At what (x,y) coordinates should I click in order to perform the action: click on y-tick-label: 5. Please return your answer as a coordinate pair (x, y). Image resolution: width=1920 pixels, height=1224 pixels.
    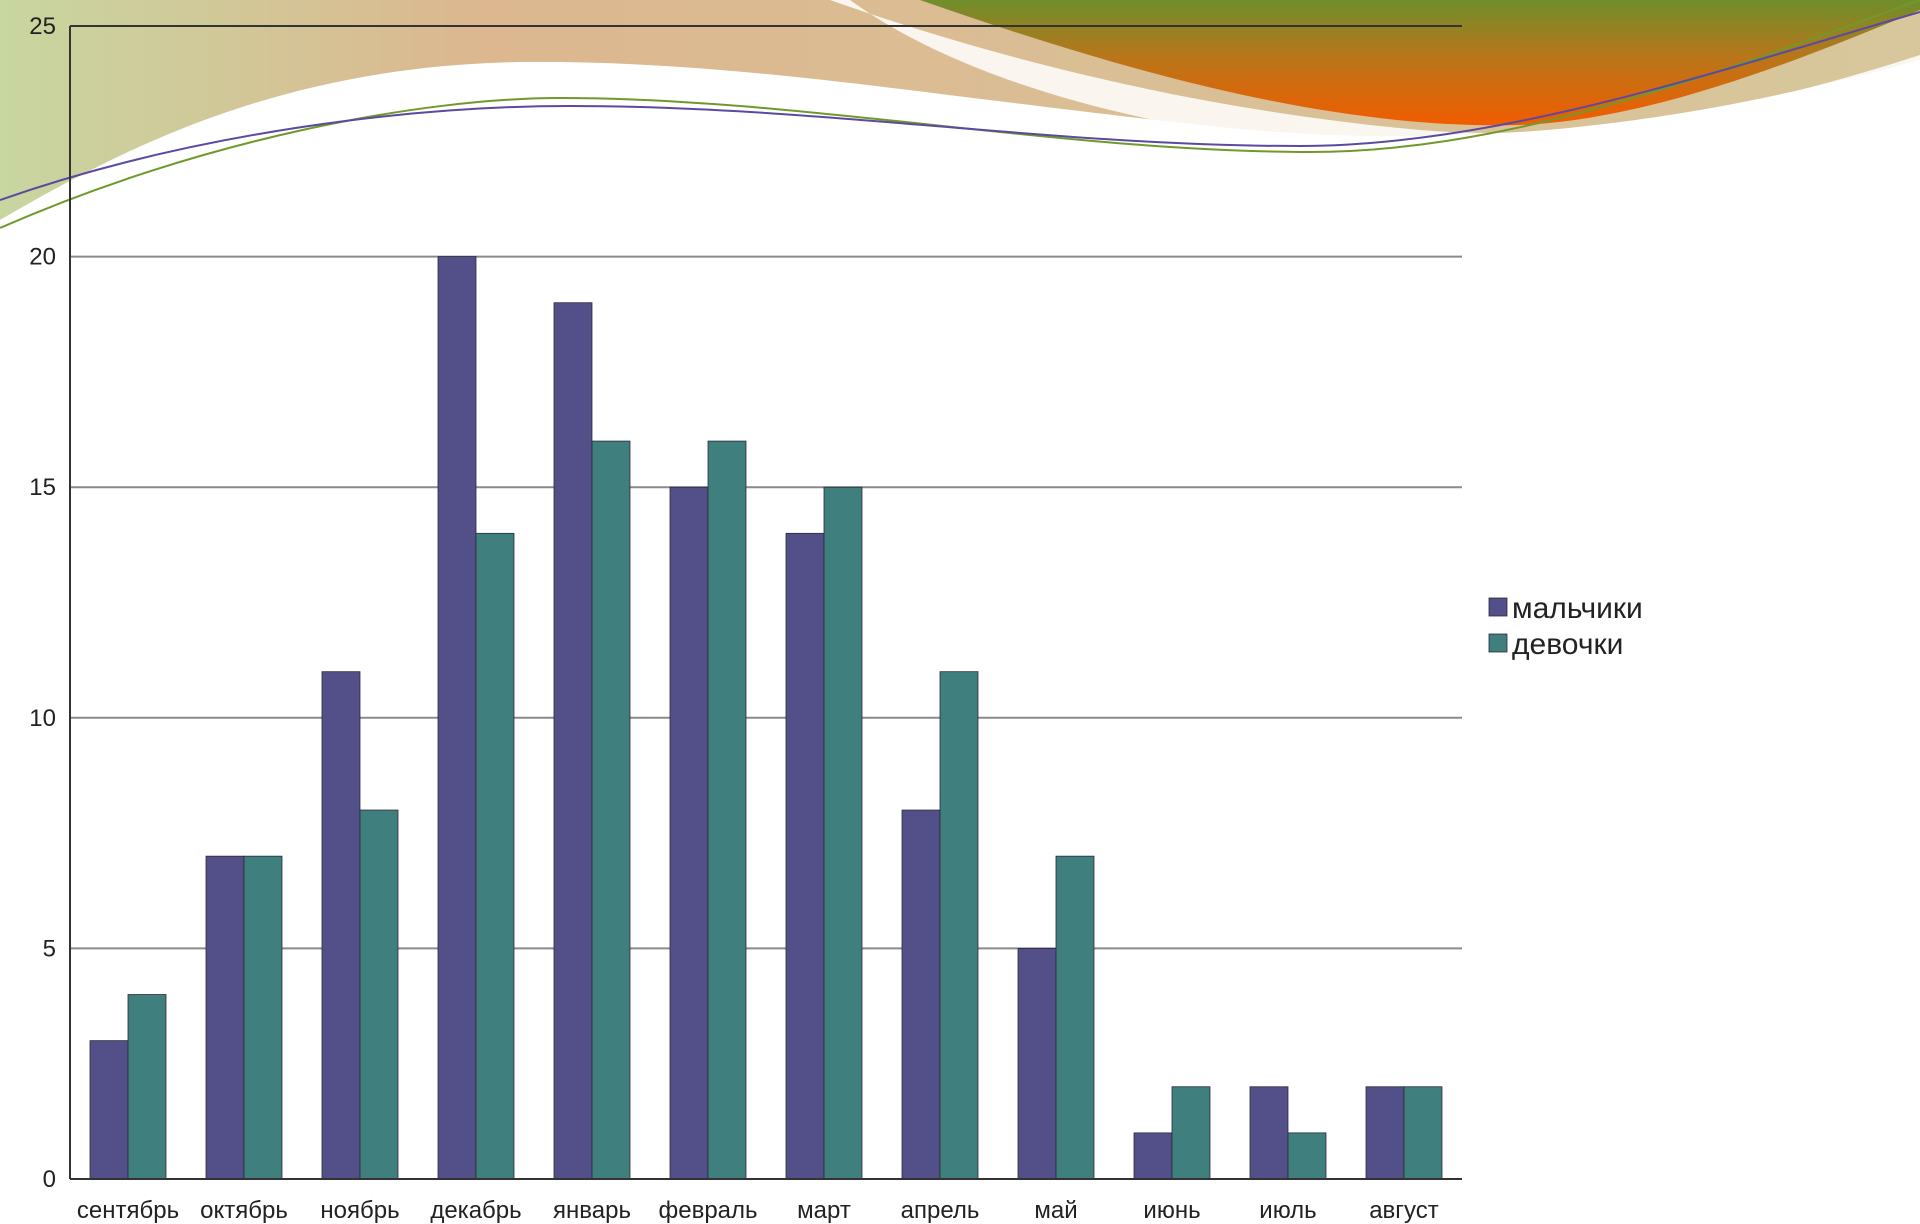
    Looking at the image, I should click on (49, 948).